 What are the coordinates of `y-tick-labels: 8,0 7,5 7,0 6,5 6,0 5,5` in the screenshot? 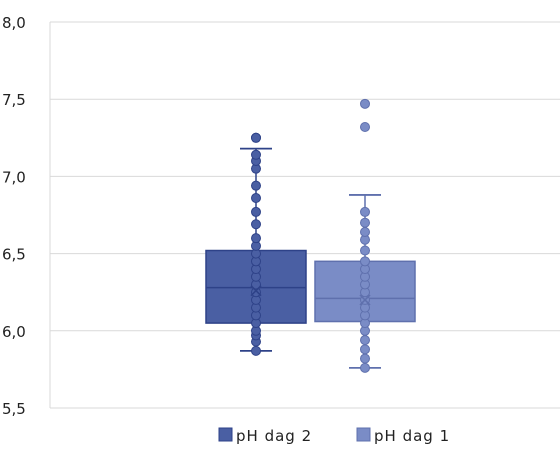 It's located at (14, 216).